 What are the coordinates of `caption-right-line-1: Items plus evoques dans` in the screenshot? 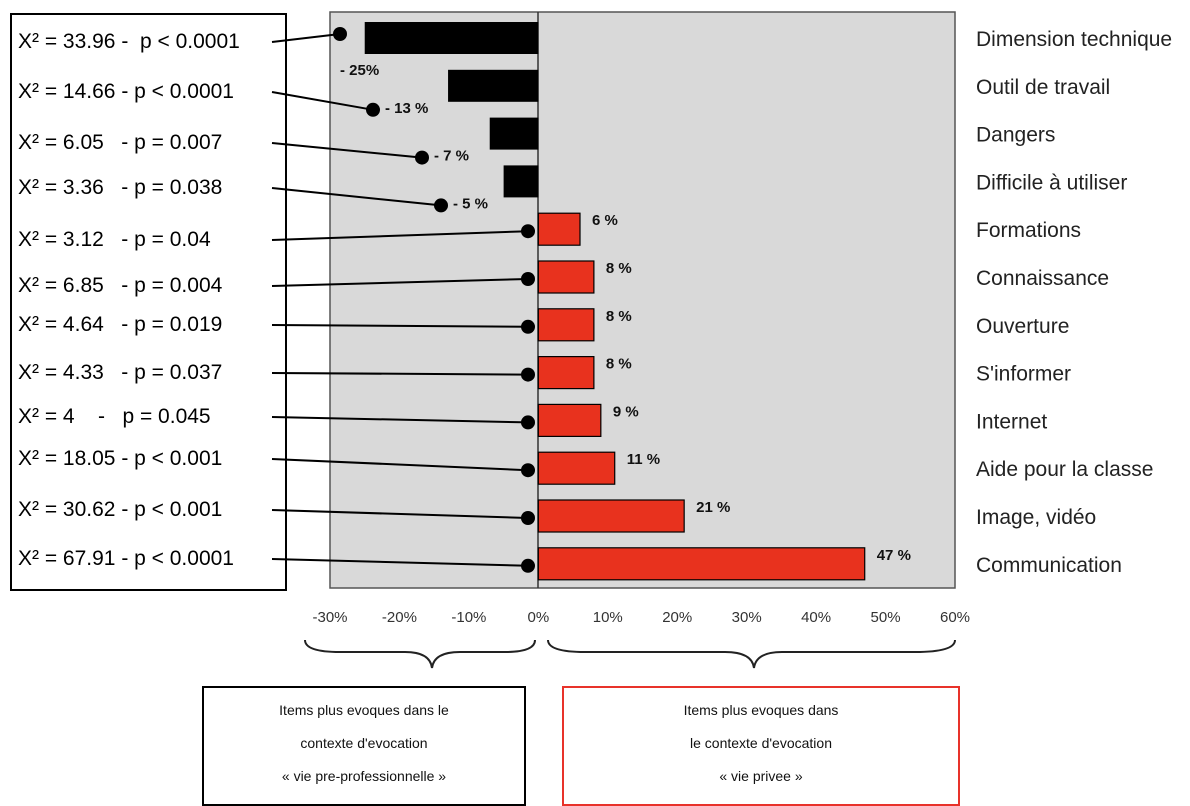 It's located at (761, 710).